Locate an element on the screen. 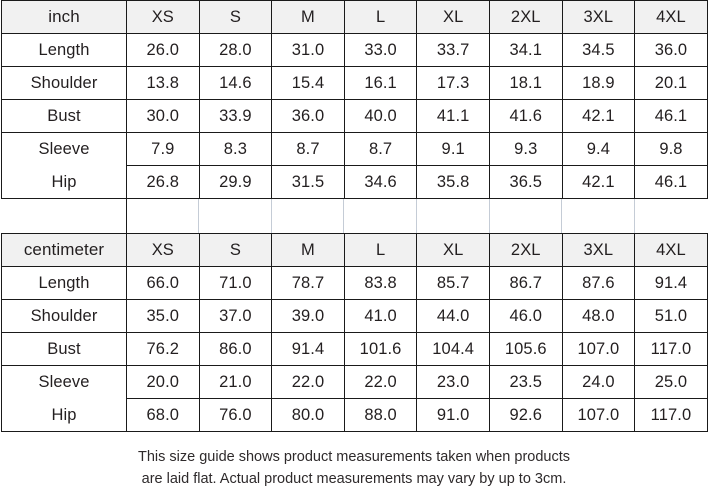 Image resolution: width=721 pixels, height=491 pixels. cell-length-2xl-cm: 86.7 is located at coordinates (525, 283).